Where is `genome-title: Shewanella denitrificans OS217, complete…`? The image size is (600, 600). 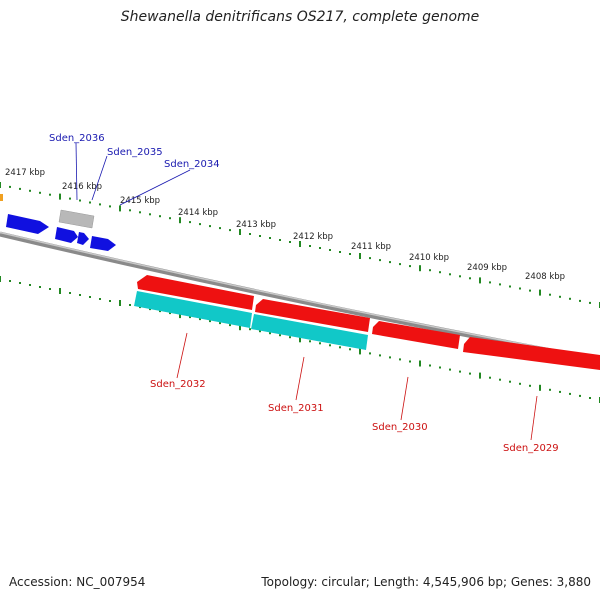 genome-title: Shewanella denitrificans OS217, complete… is located at coordinates (300, 17).